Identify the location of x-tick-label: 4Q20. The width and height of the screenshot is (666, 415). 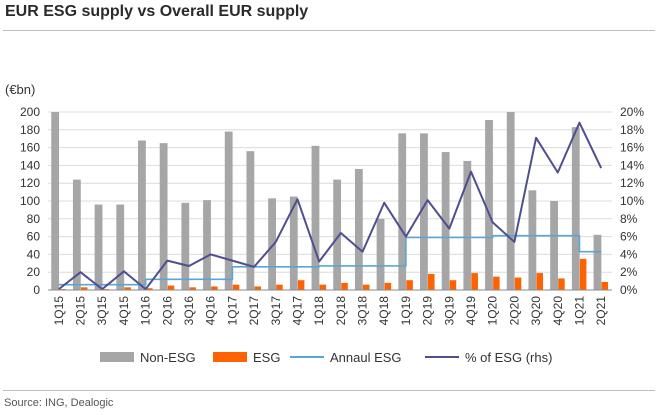
(558, 311).